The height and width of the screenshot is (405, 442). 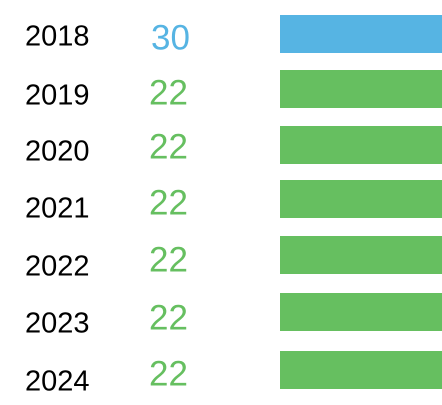 I want to click on year-label: 2024, so click(x=57, y=382).